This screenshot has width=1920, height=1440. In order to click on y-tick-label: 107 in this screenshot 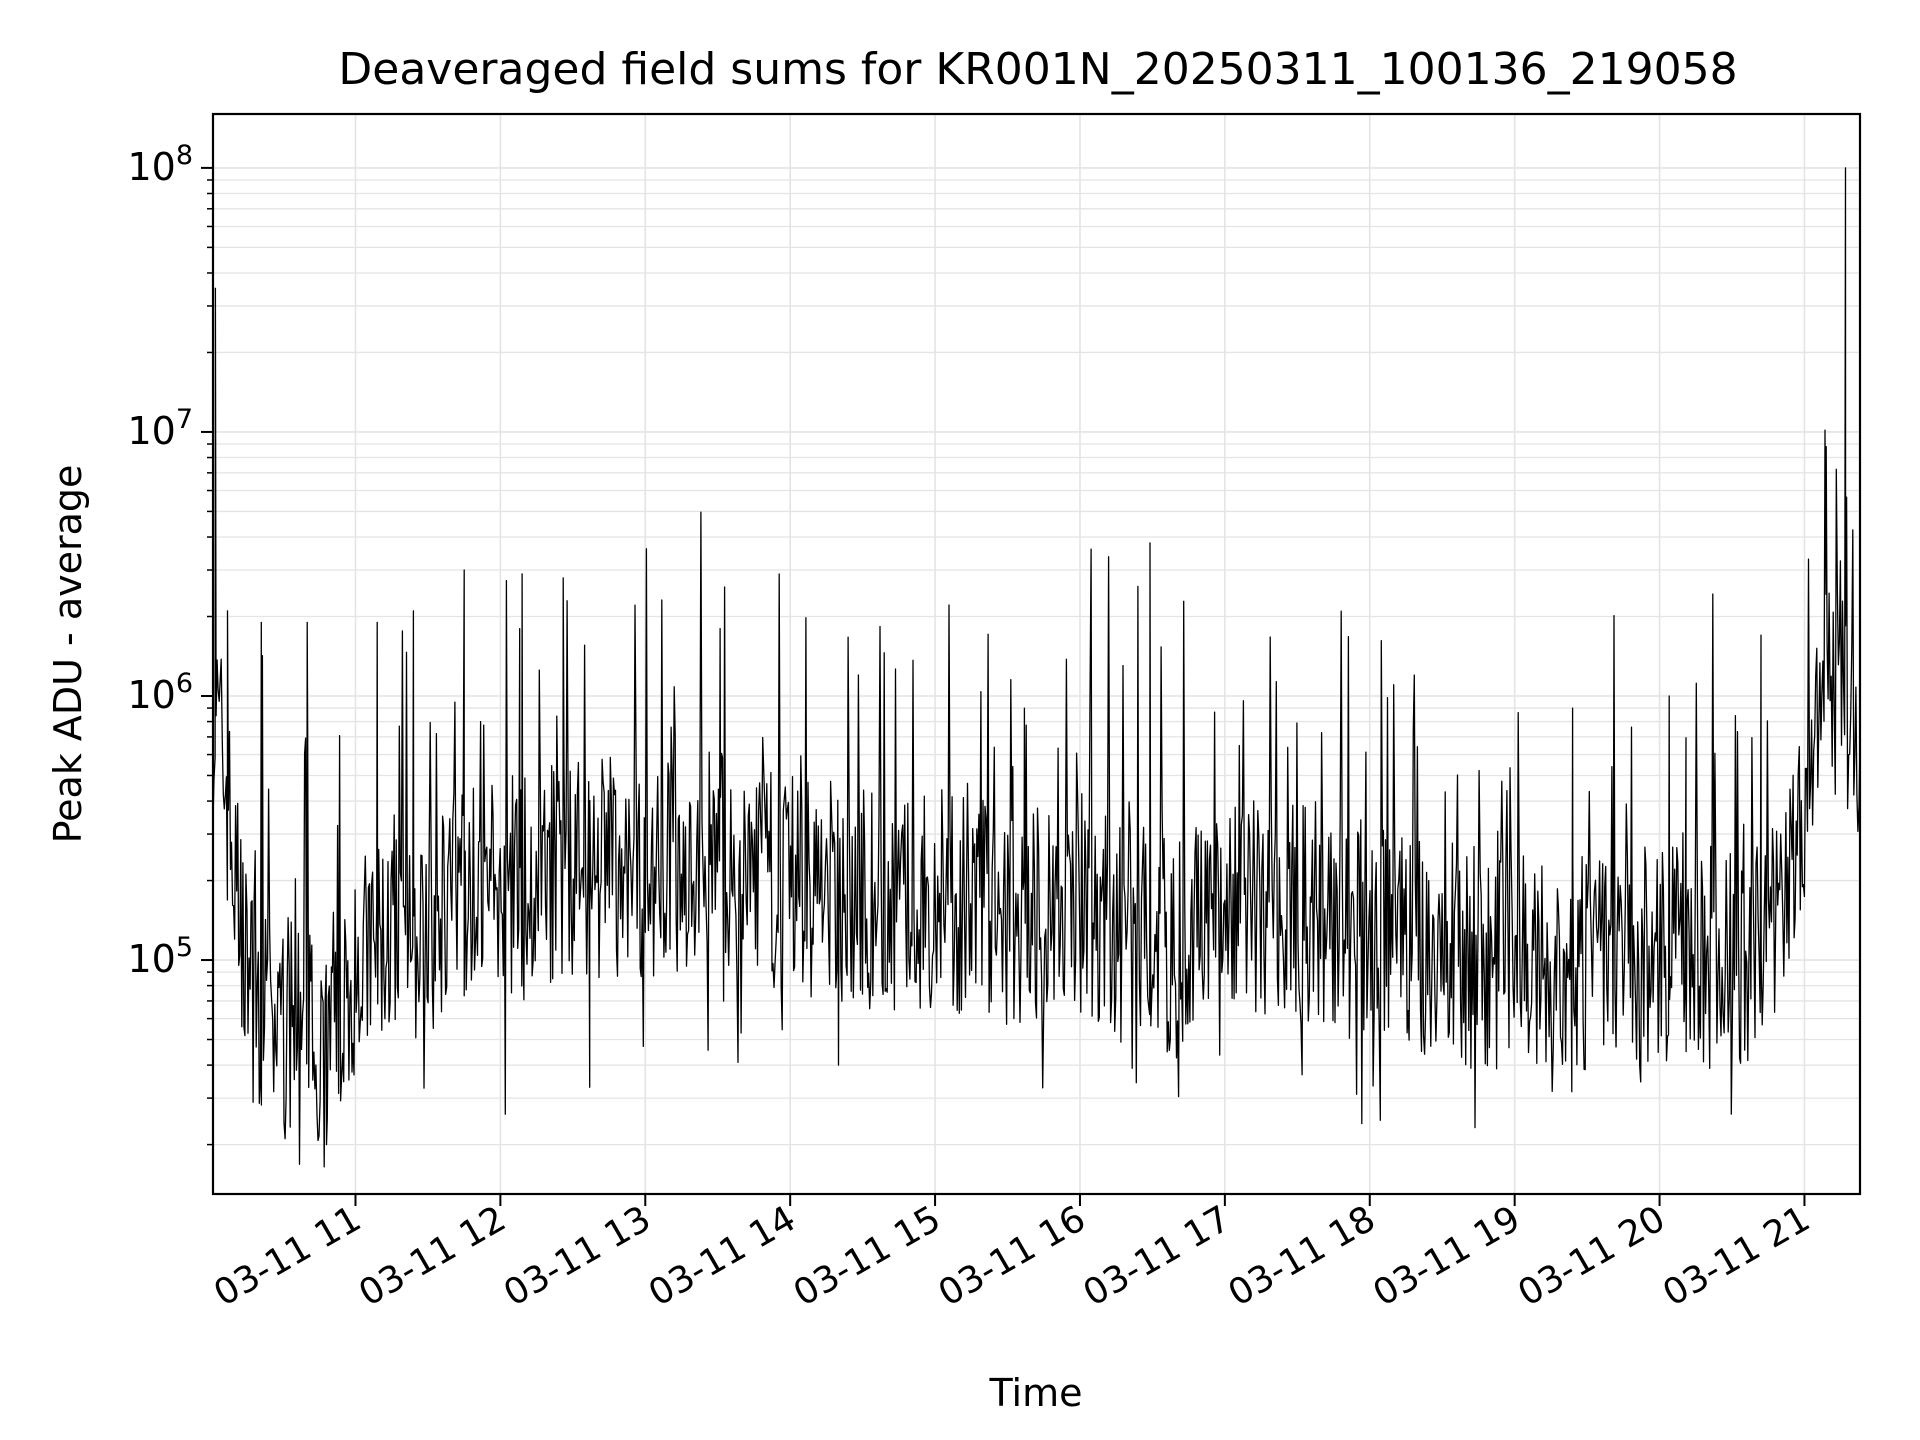, I will do `click(160, 428)`.